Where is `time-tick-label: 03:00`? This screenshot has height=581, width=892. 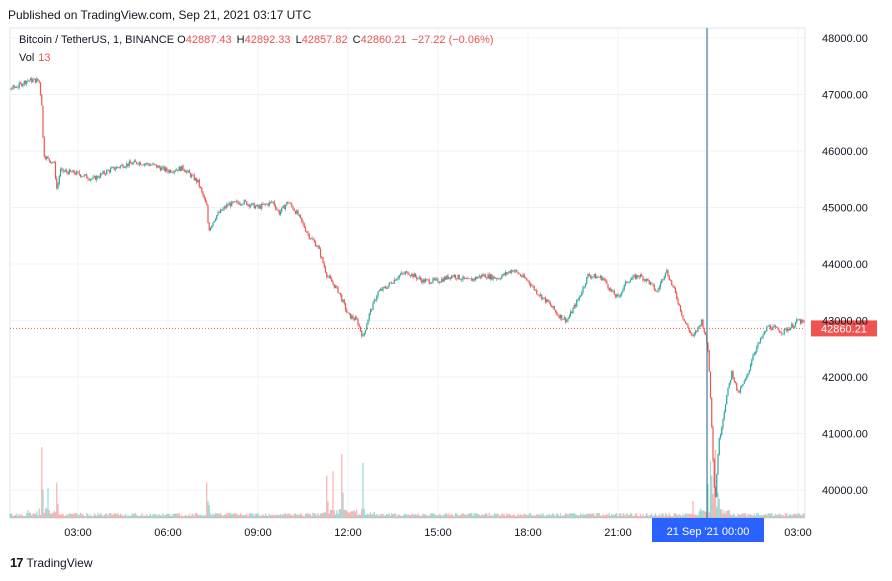
time-tick-label: 03:00 is located at coordinates (78, 533).